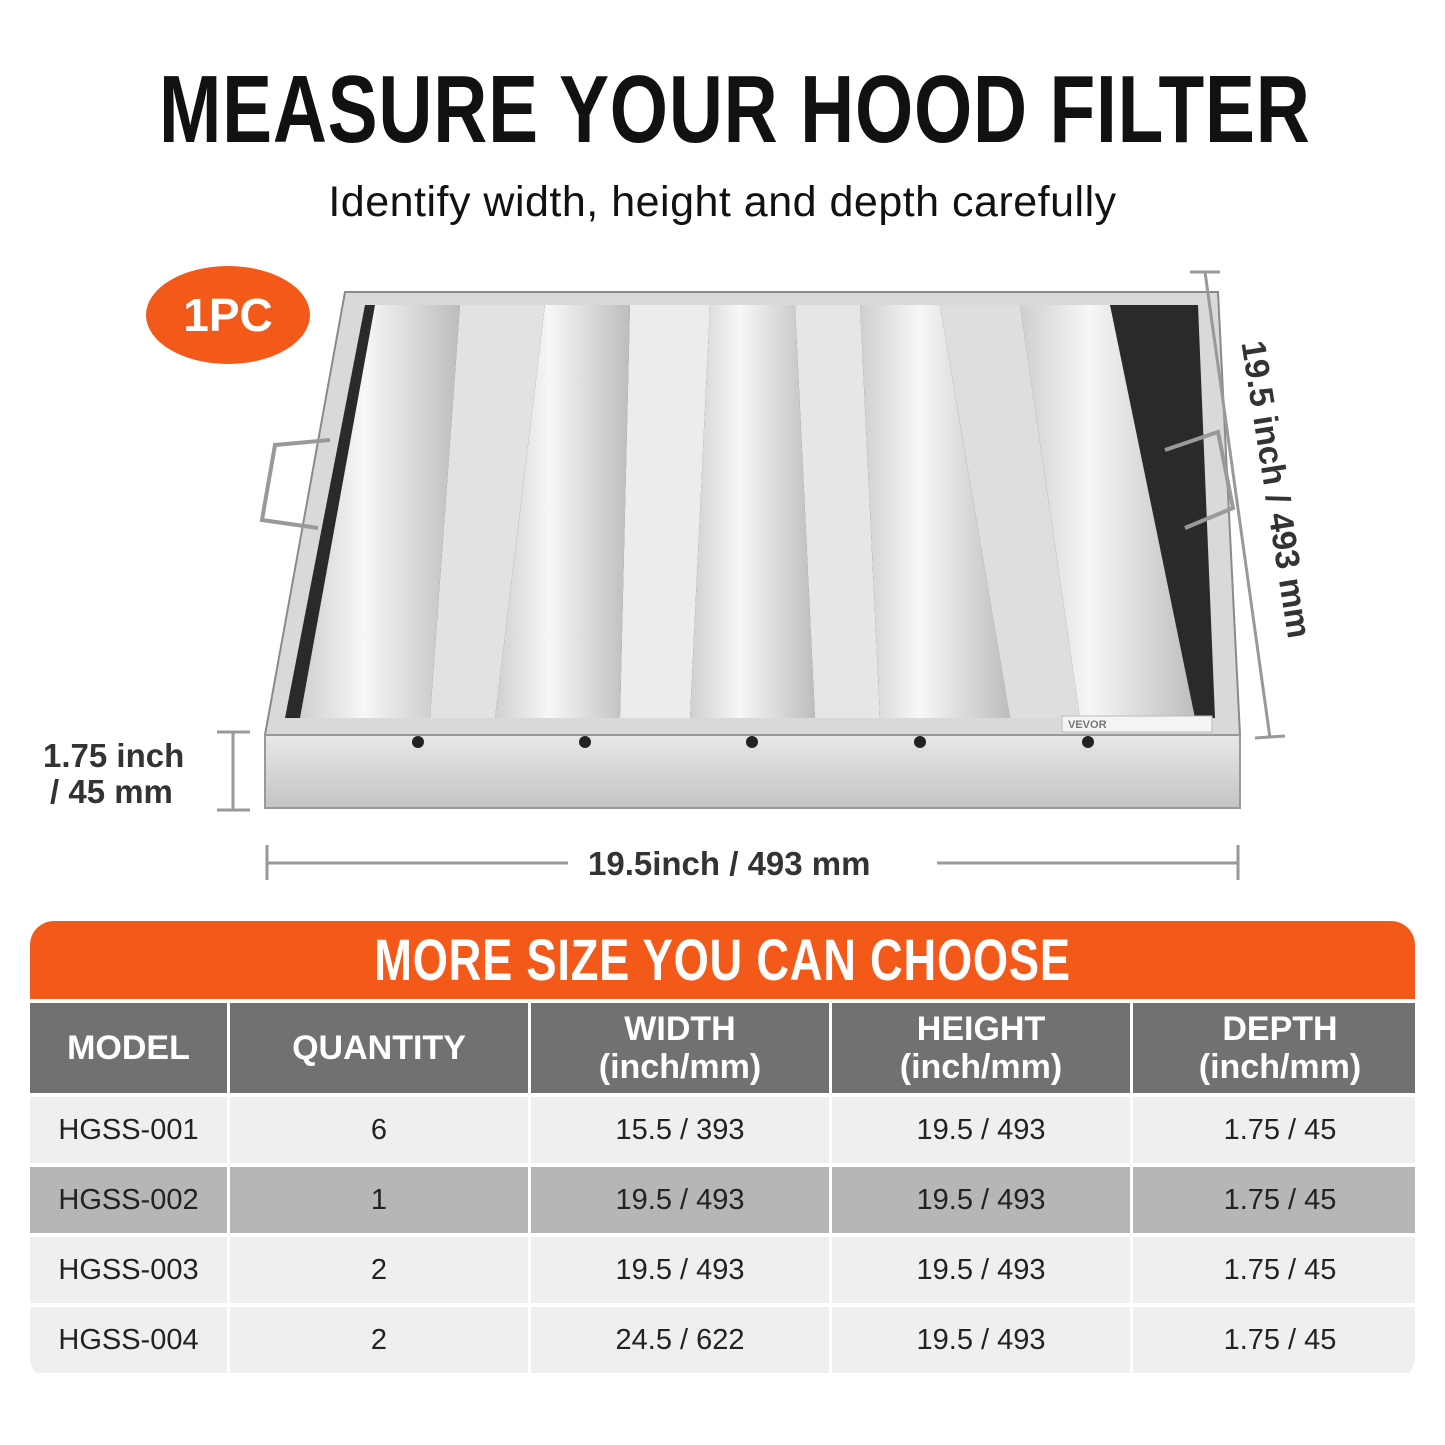 Image resolution: width=1445 pixels, height=1445 pixels. I want to click on table-cell-width: 24.5 / 622, so click(680, 1340).